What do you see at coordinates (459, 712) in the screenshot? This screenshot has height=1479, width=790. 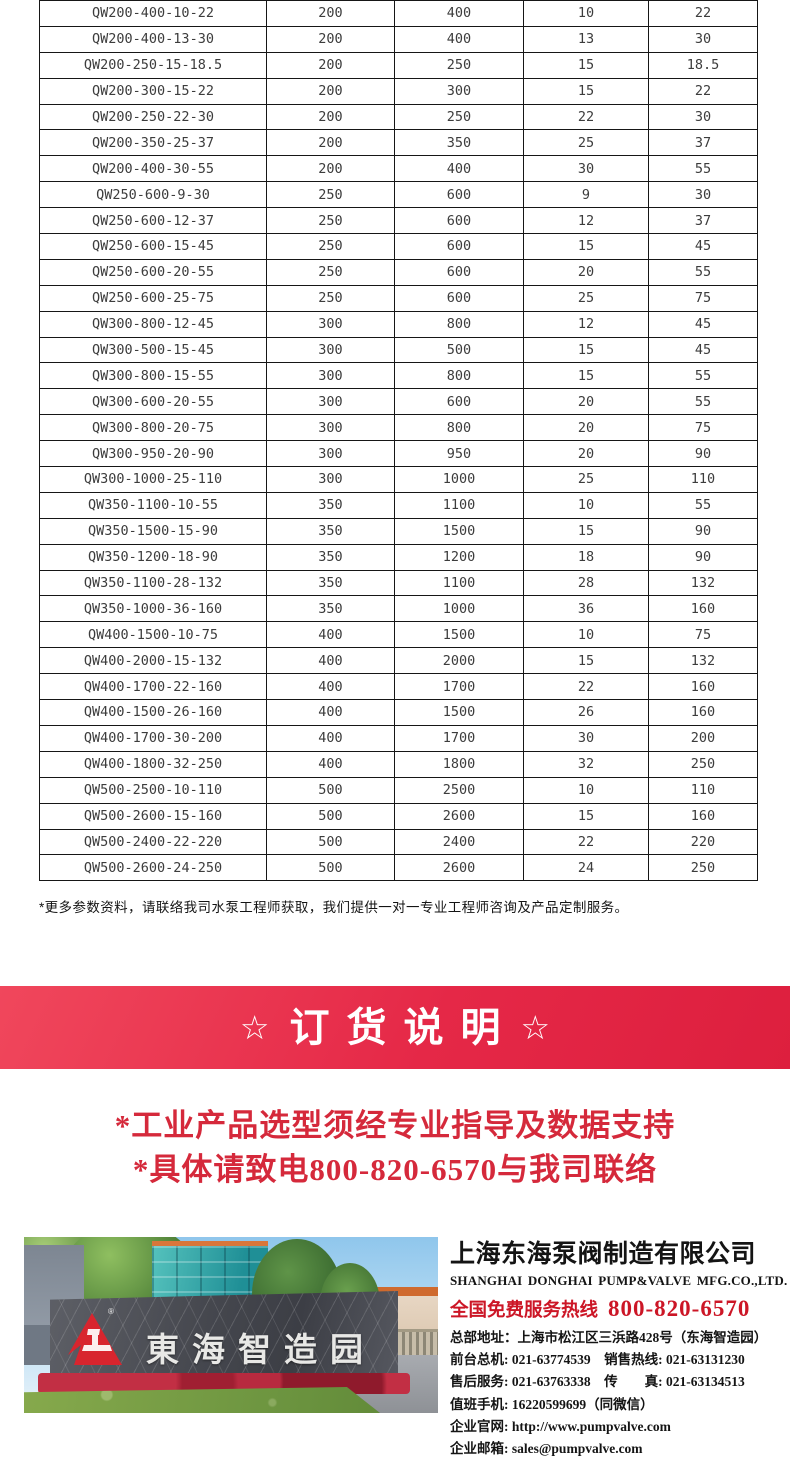 I see `flow-cell: 1500` at bounding box center [459, 712].